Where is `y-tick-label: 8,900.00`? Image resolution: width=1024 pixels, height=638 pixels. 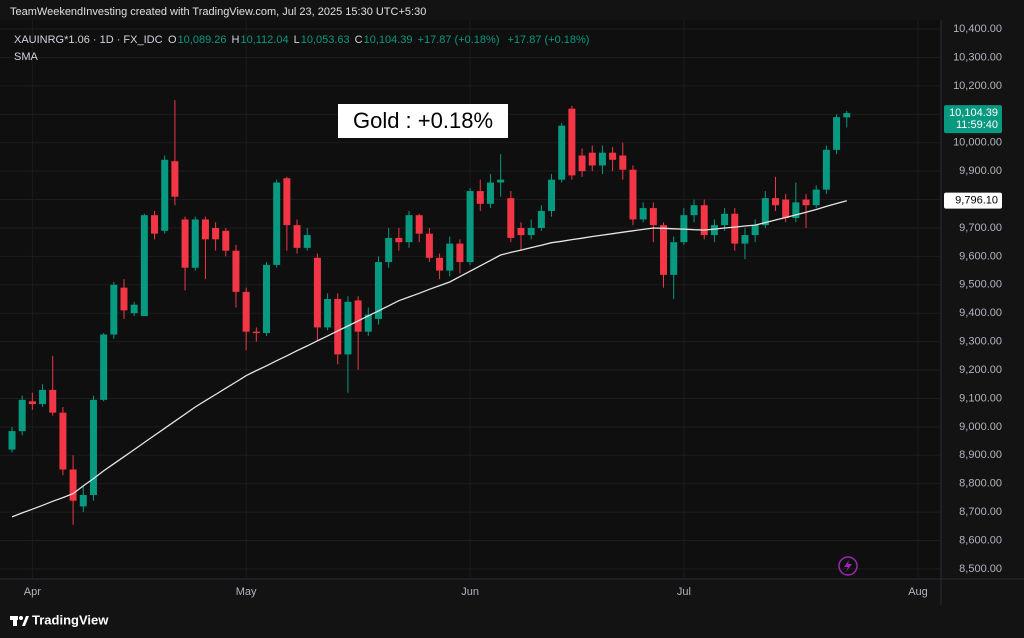 y-tick-label: 8,900.00 is located at coordinates (980, 455).